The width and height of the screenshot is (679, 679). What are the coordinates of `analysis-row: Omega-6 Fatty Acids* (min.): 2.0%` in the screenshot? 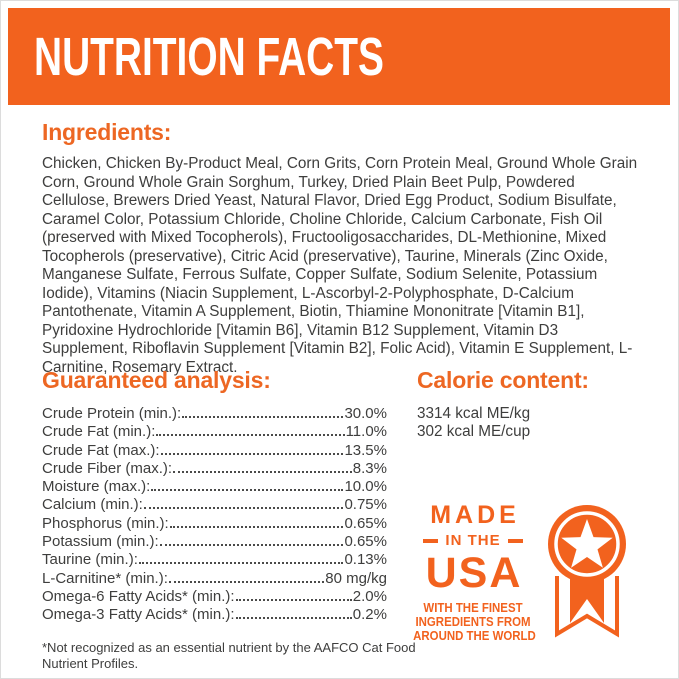 It's located at (214, 597).